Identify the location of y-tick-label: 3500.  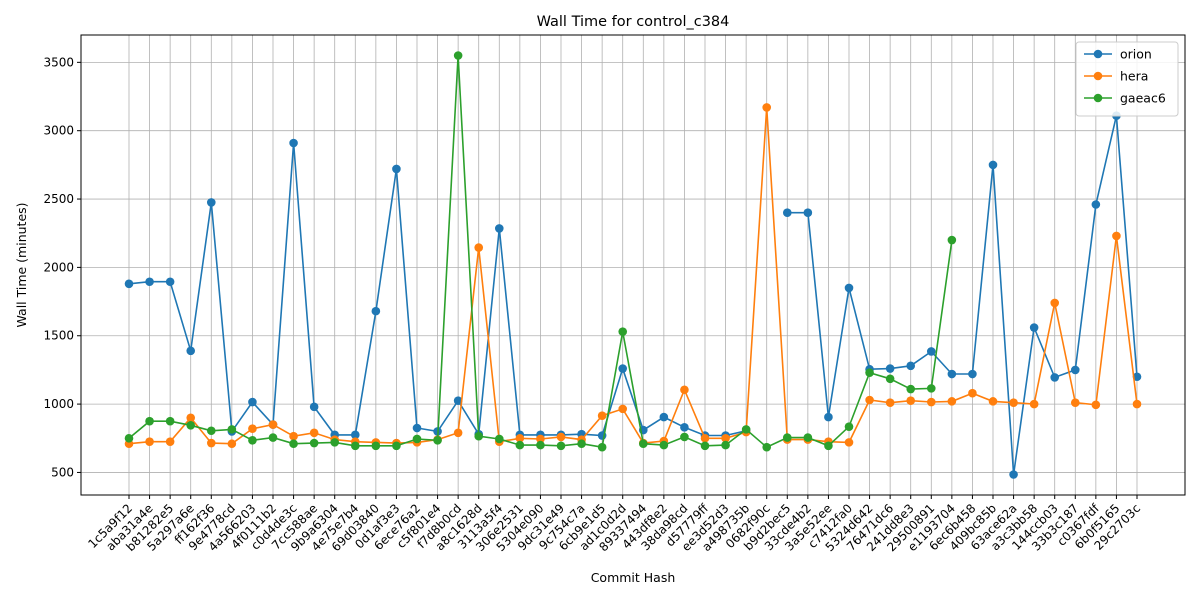
(58, 62).